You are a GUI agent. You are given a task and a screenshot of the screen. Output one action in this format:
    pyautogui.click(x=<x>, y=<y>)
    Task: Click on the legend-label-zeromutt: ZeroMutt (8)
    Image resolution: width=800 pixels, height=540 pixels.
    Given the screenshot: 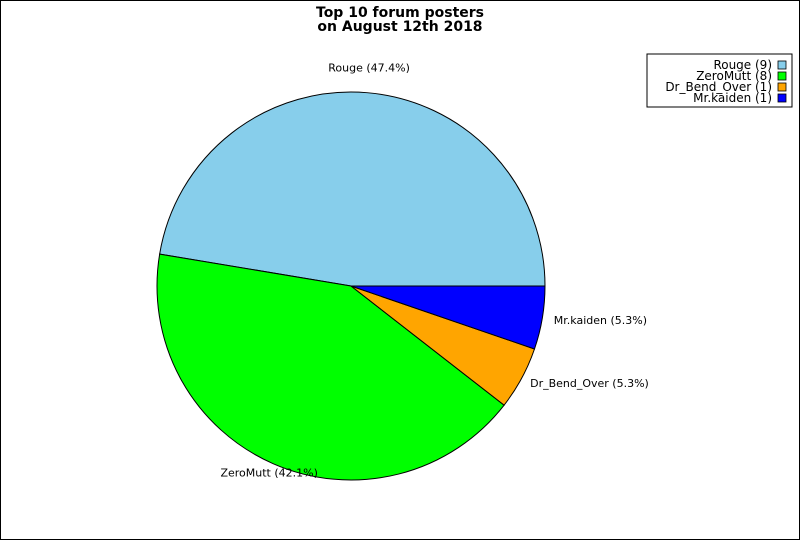 What is the action you would take?
    pyautogui.click(x=734, y=76)
    